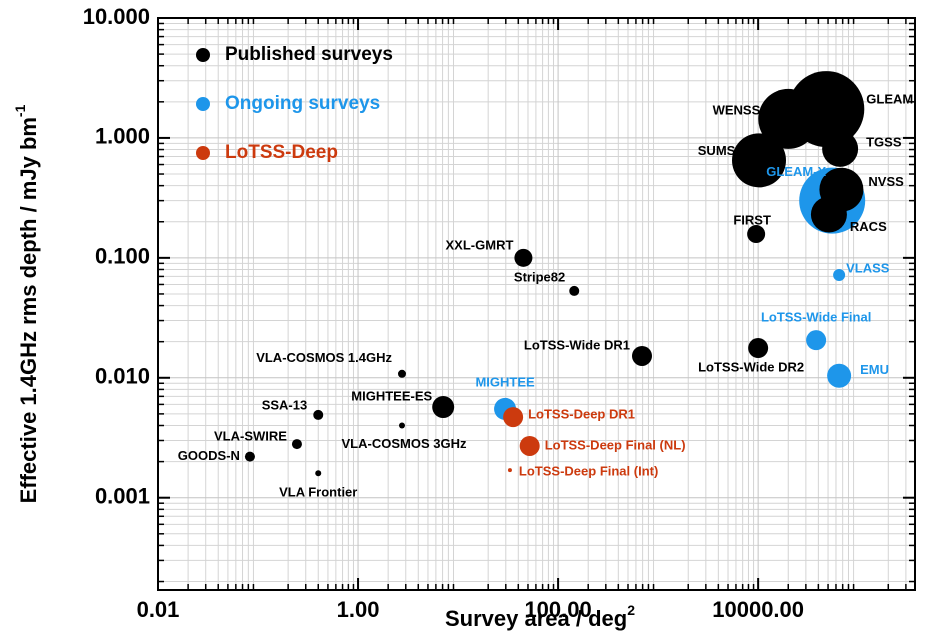 The height and width of the screenshot is (639, 929). What do you see at coordinates (122, 256) in the screenshot?
I see `y-tick-label: 0.100` at bounding box center [122, 256].